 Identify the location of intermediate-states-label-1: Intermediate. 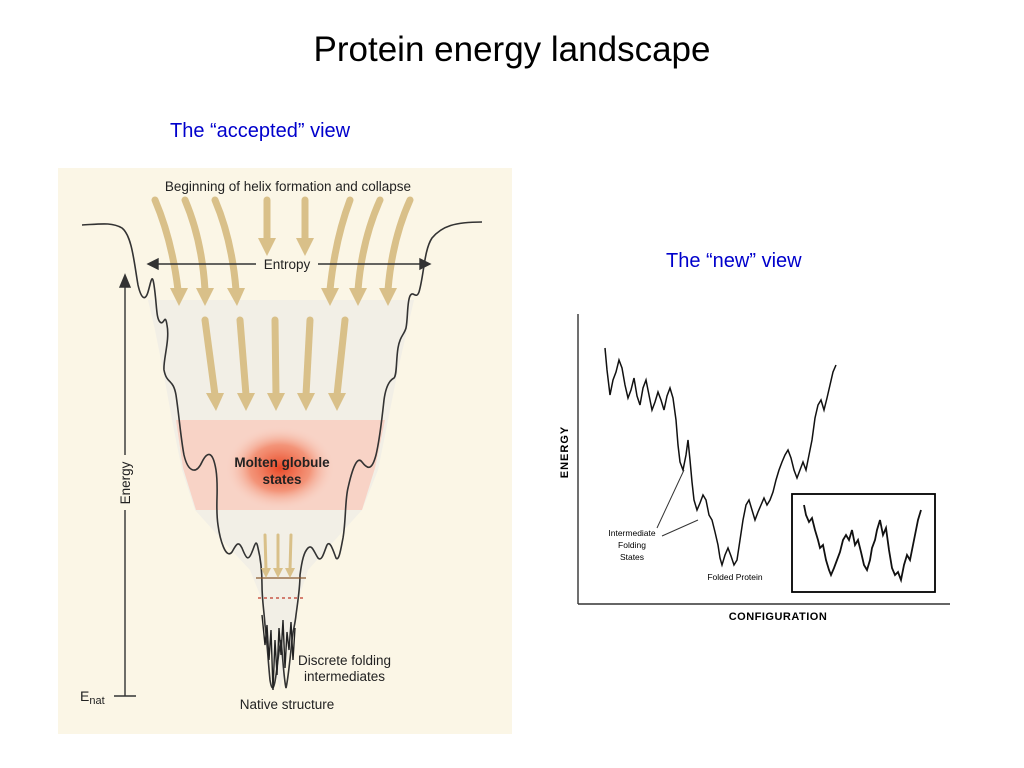
(632, 533).